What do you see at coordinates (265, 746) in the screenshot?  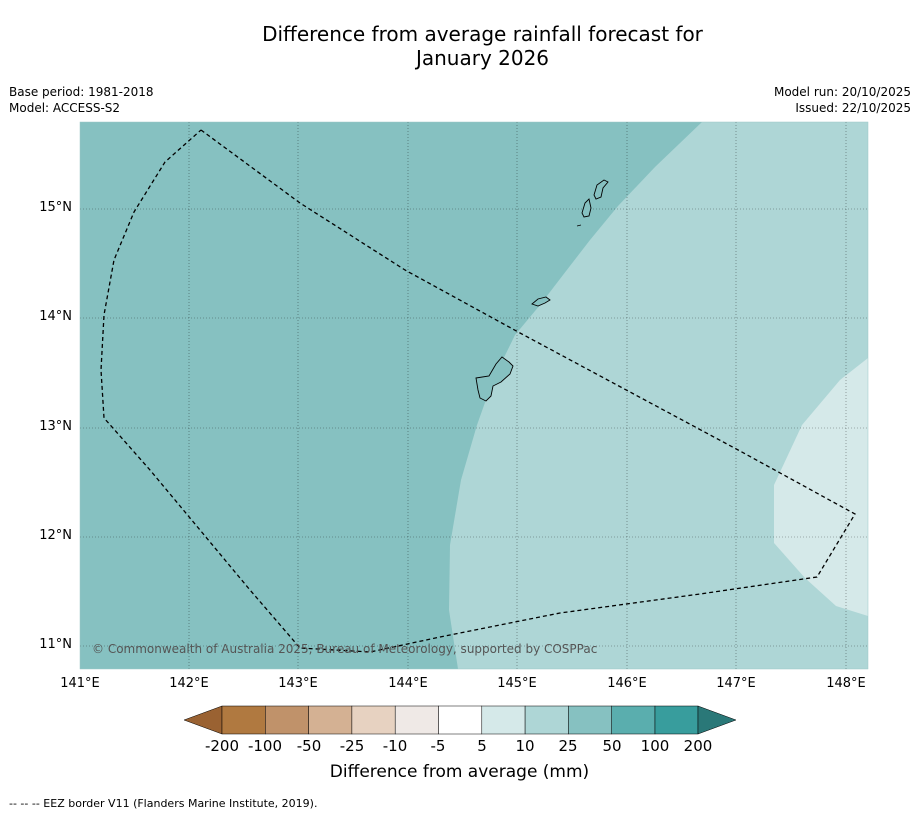 I see `colorbar-tick: -100` at bounding box center [265, 746].